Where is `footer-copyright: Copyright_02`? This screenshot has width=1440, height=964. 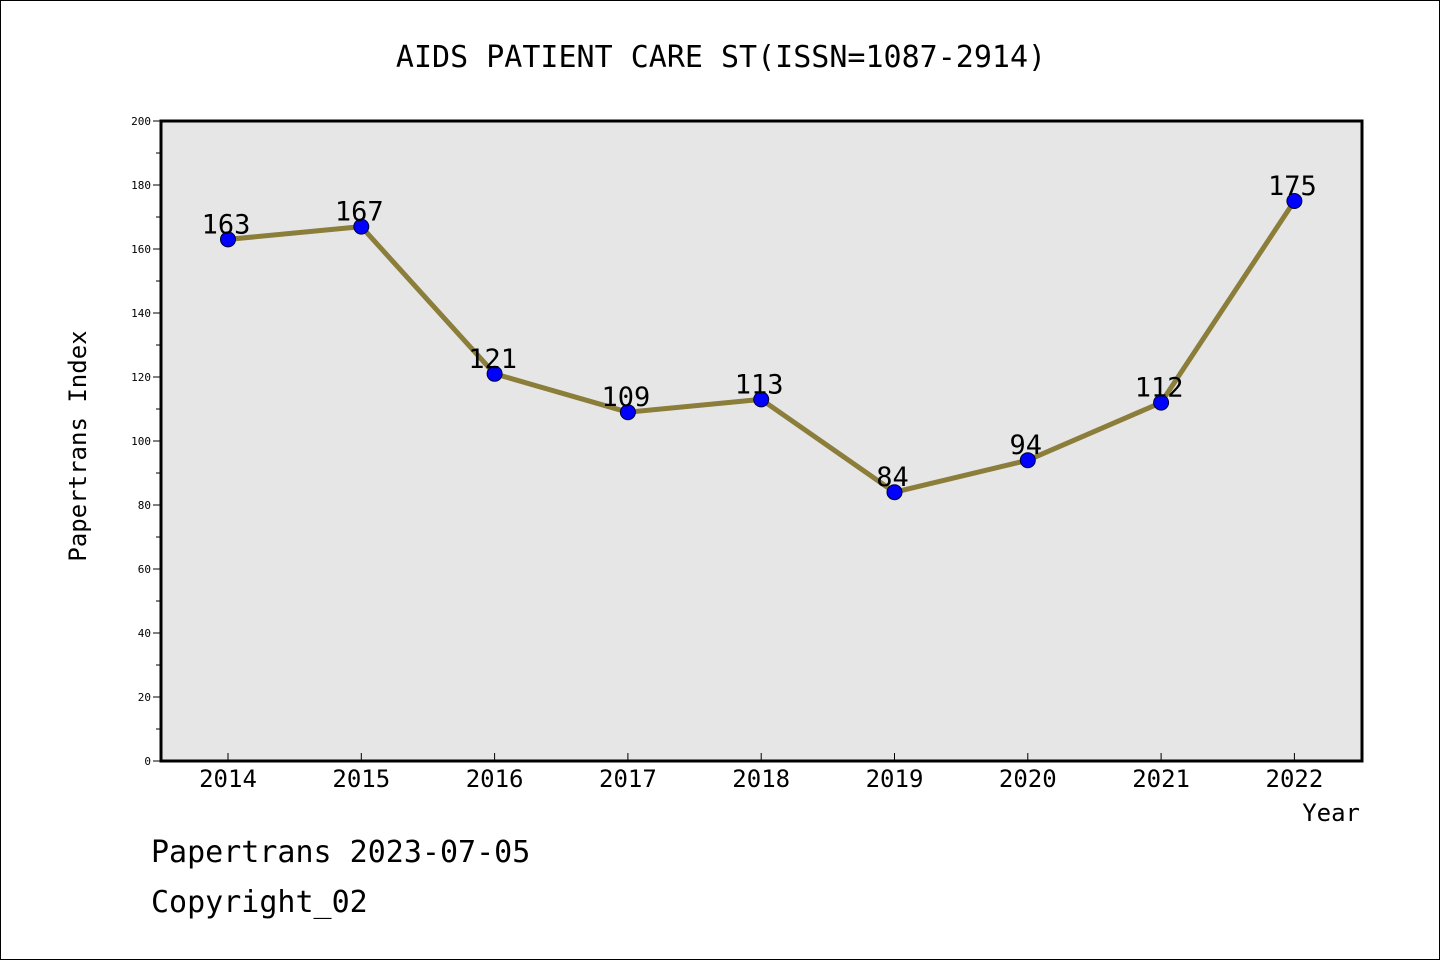 footer-copyright: Copyright_02 is located at coordinates (259, 902).